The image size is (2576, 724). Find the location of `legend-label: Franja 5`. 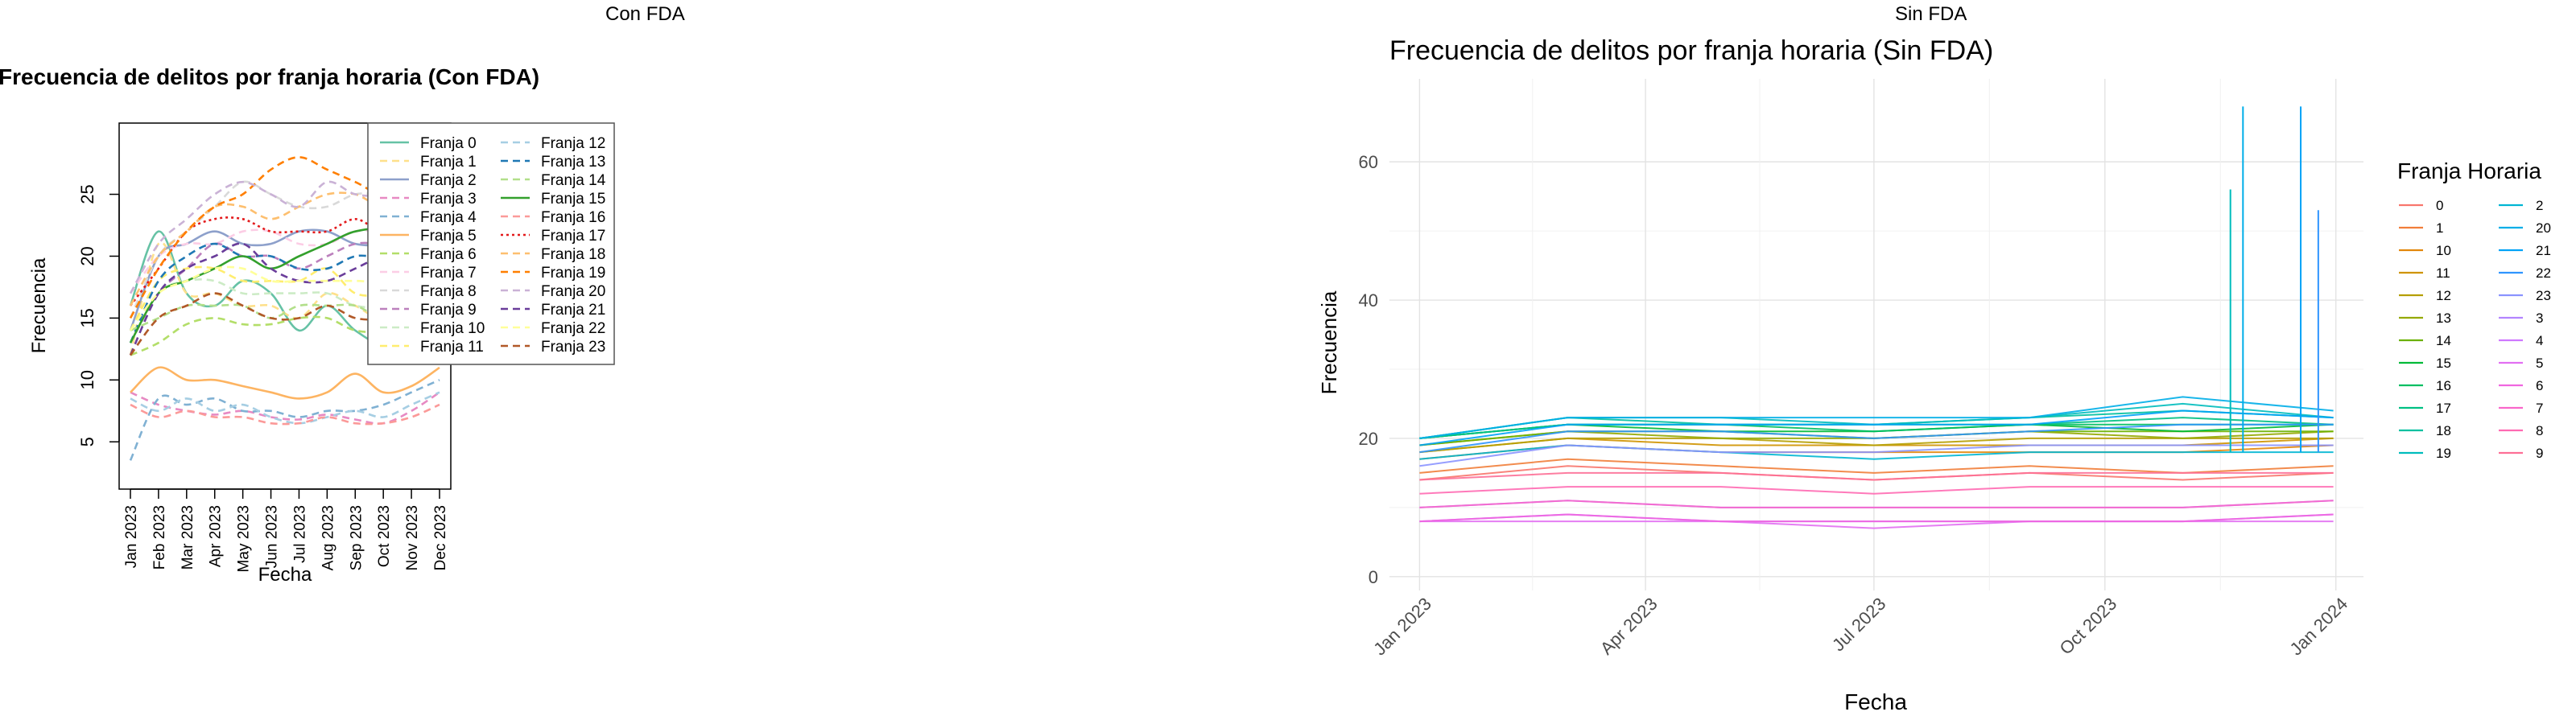

legend-label: Franja 5 is located at coordinates (448, 236).